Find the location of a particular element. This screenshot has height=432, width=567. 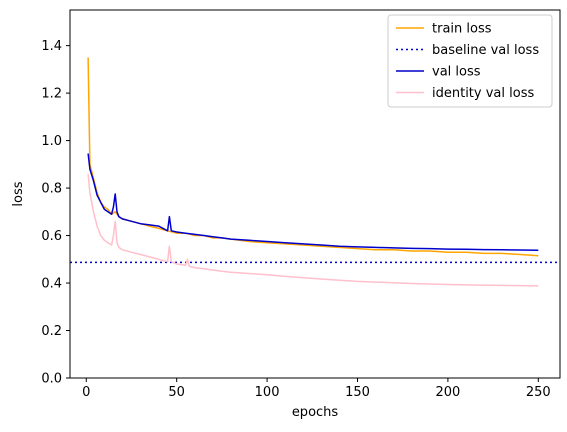

y-tick-label: 1.2 is located at coordinates (51, 94).